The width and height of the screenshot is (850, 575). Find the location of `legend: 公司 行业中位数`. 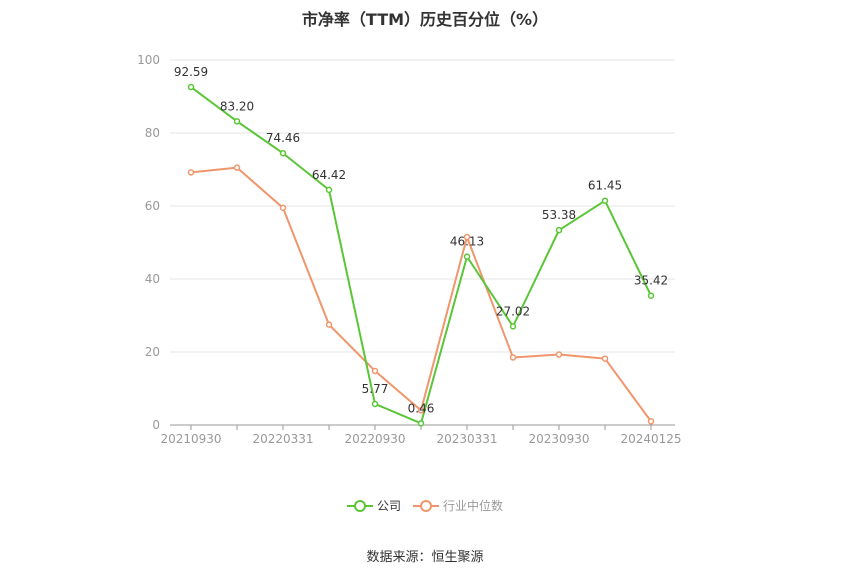

legend: 公司 行业中位数 is located at coordinates (425, 506).